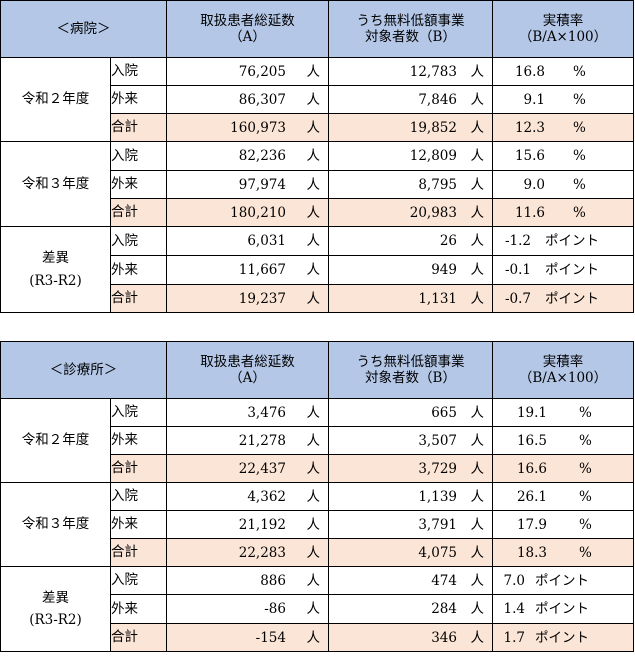  I want to click on cell-total: 22,437 人, so click(247, 468).